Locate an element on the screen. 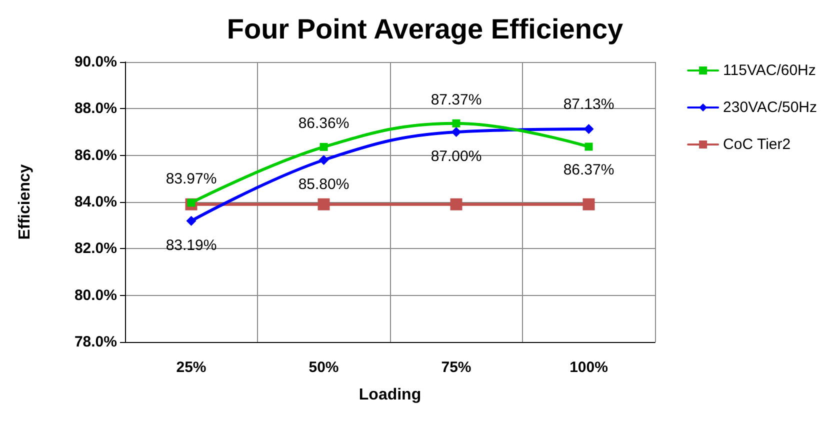 Image resolution: width=830 pixels, height=426 pixels. y-tick-label: 80.0% is located at coordinates (95, 295).